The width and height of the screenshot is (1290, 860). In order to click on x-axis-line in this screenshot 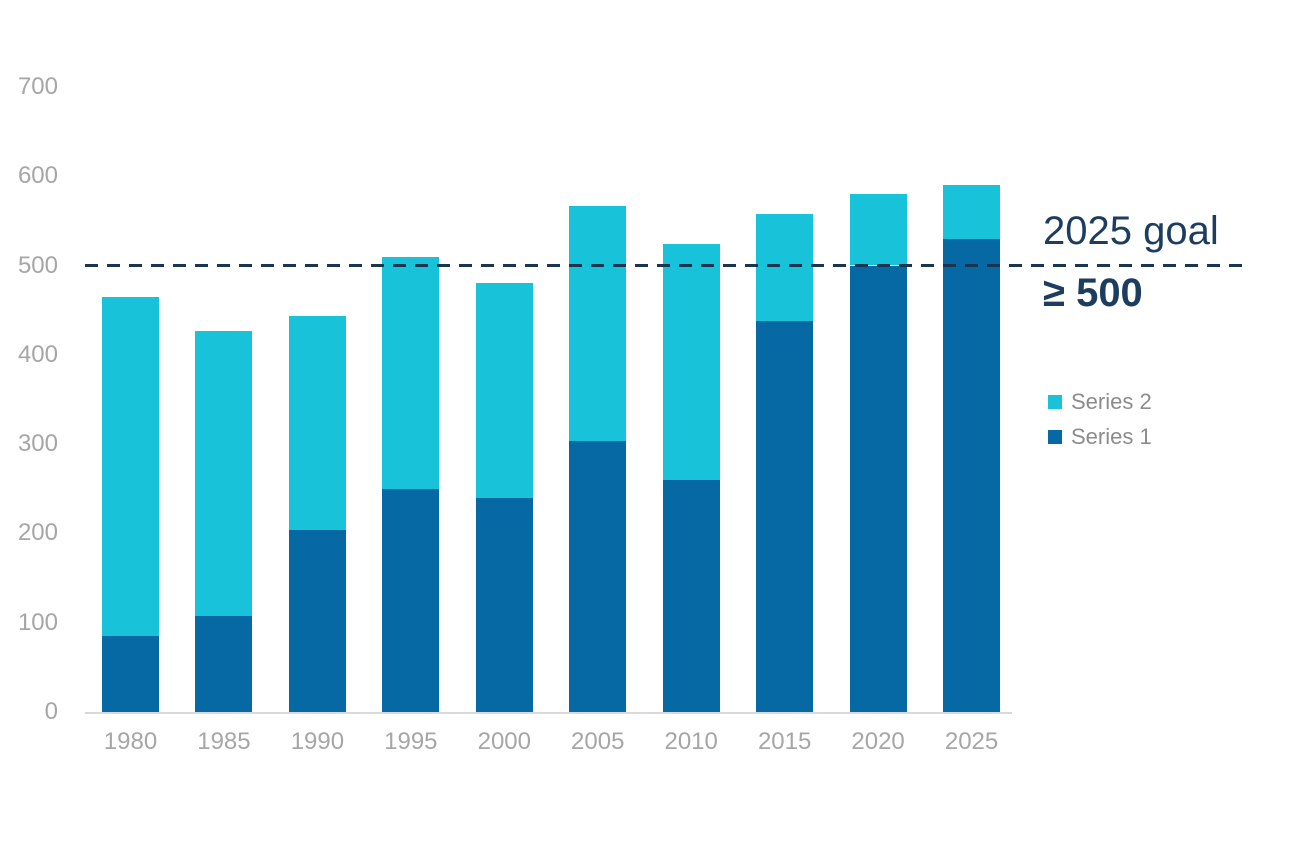, I will do `click(548, 713)`.